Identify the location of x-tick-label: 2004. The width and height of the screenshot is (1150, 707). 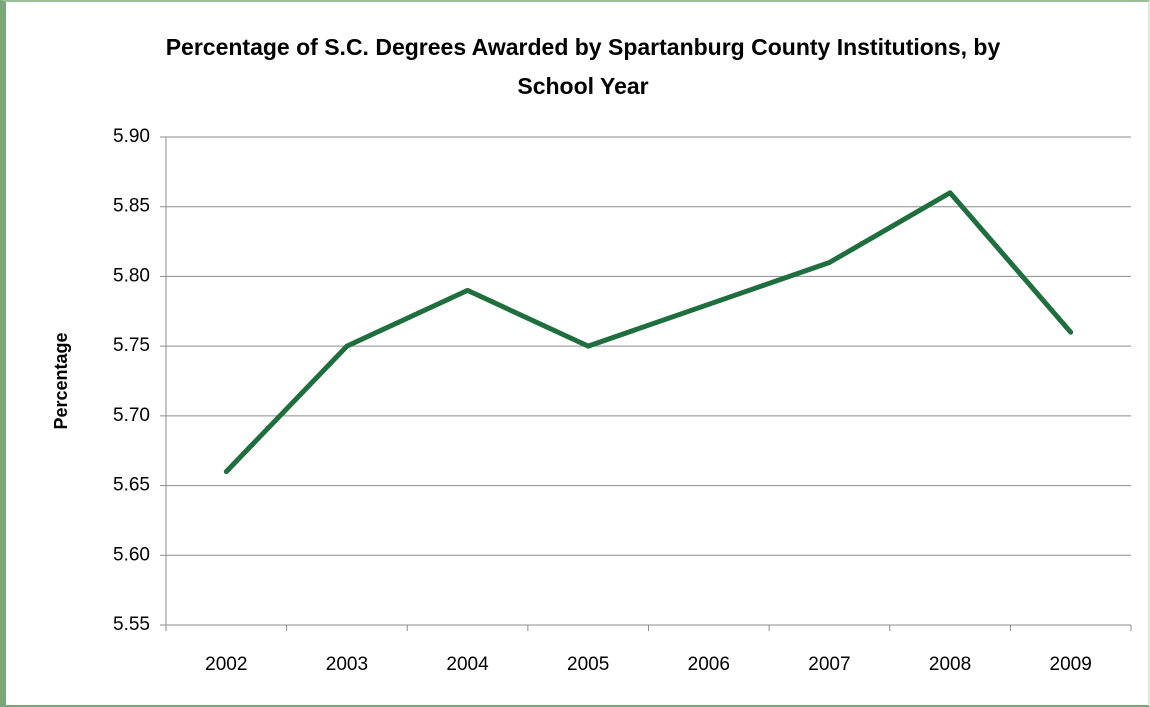
(467, 664).